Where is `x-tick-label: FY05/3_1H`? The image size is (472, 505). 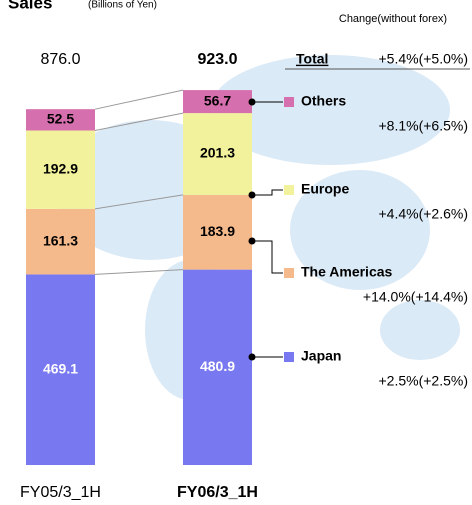
x-tick-label: FY05/3_1H is located at coordinates (60, 492).